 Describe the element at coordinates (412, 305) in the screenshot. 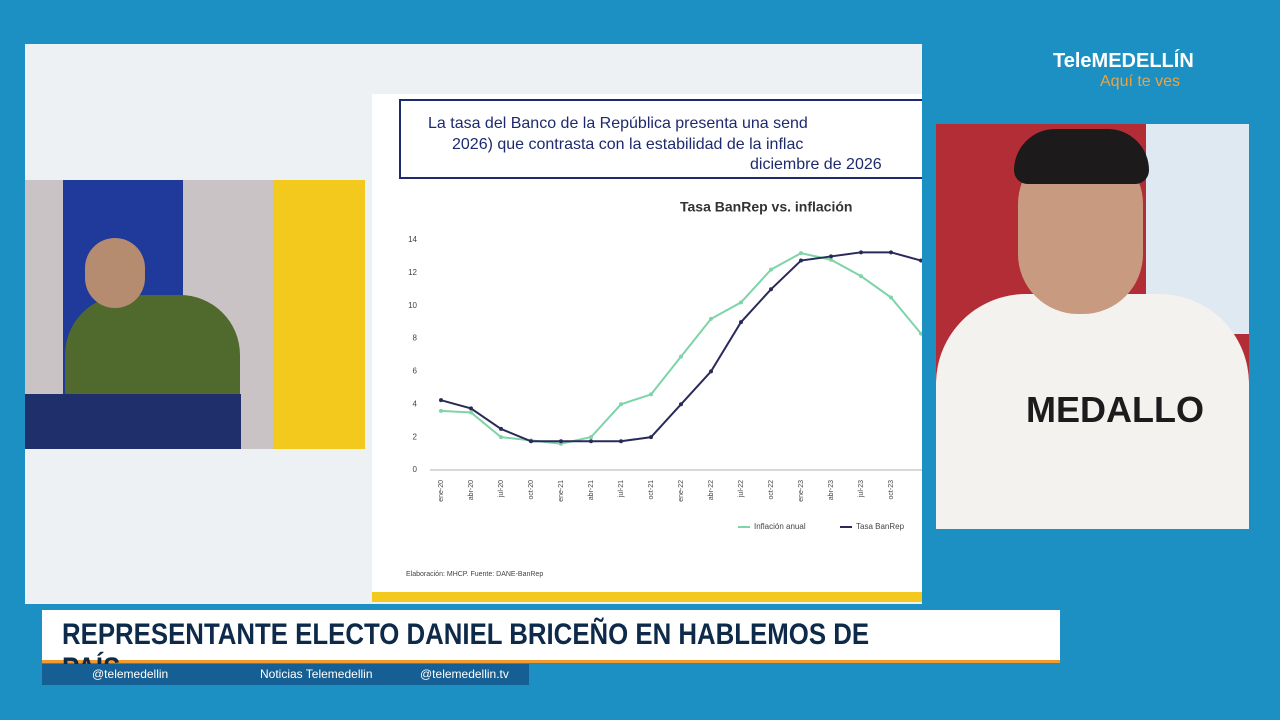

I see `y-tick-label: 10` at that location.